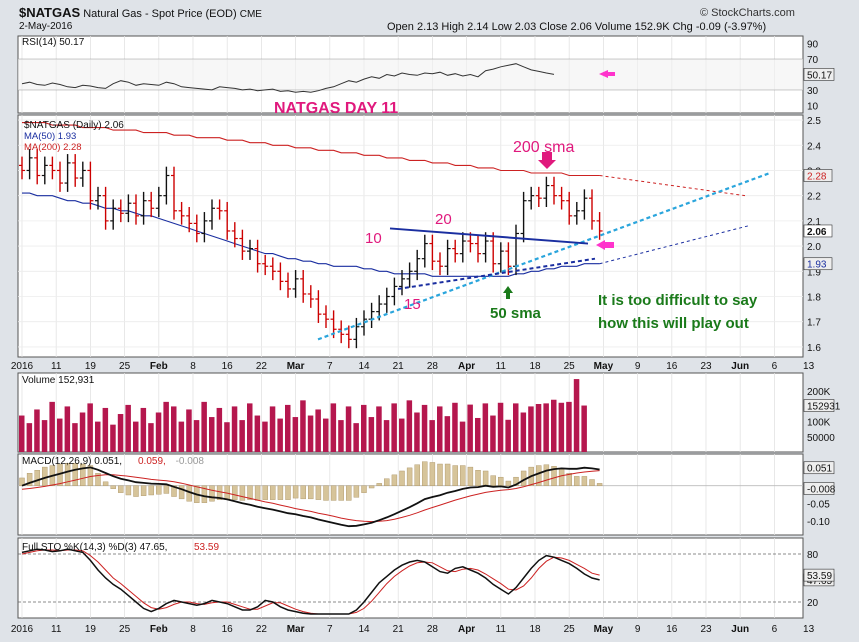 The image size is (859, 642). I want to click on brand-link: © StockCharts.com, so click(747, 13).